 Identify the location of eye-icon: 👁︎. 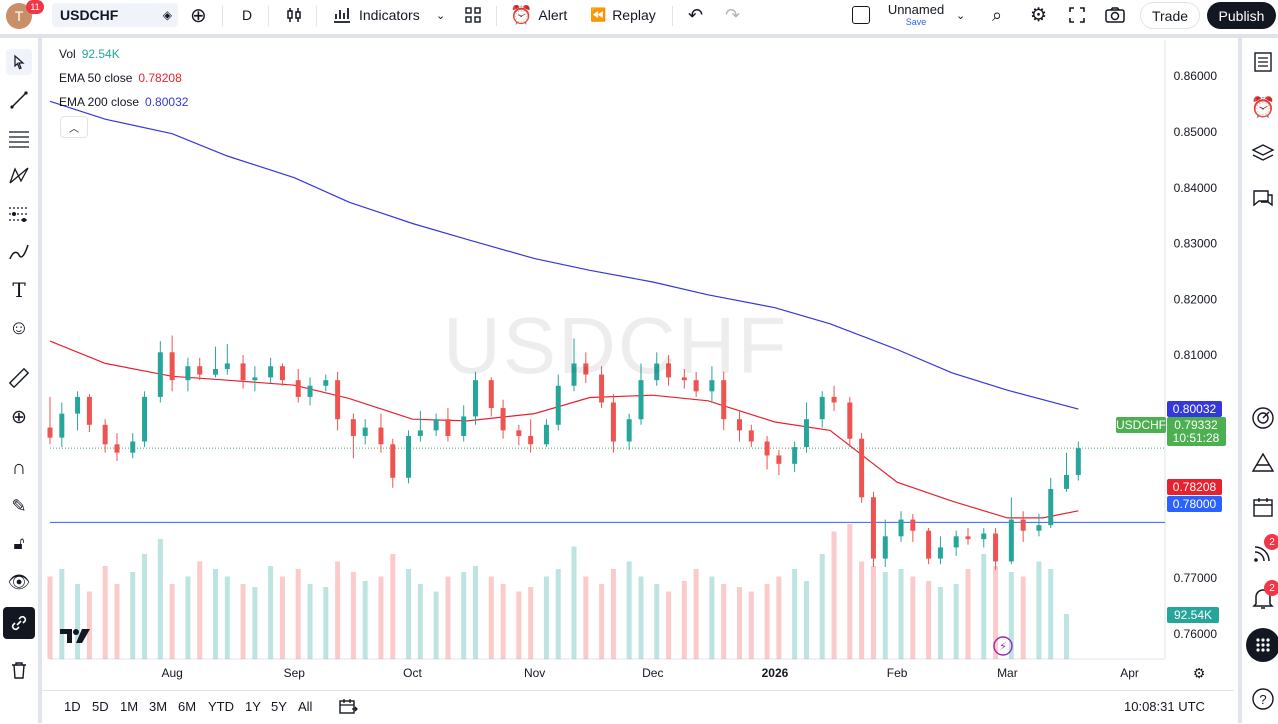
(19, 581).